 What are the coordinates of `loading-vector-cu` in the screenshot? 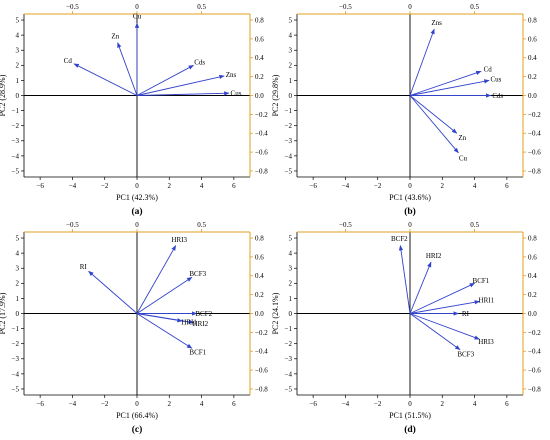 It's located at (434, 124).